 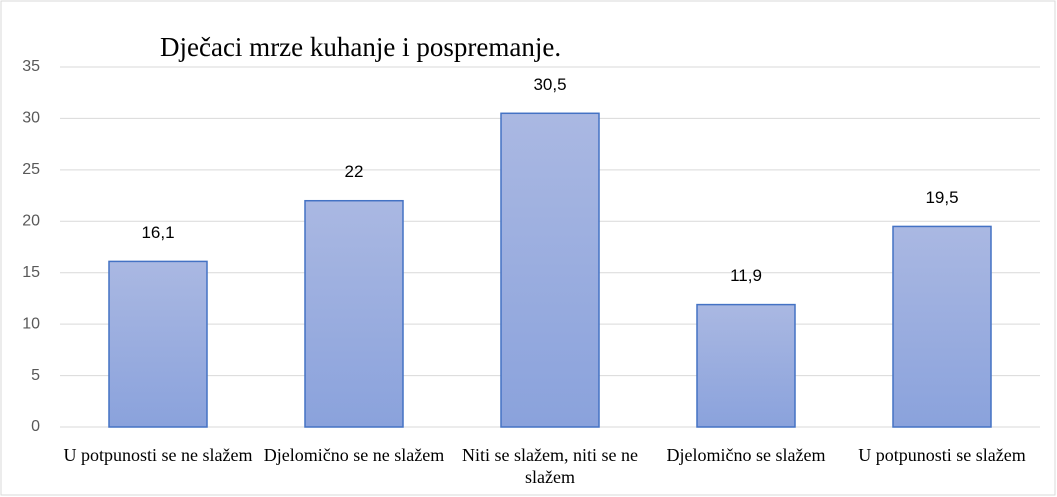 I want to click on value-label: 19,5, so click(x=941, y=197).